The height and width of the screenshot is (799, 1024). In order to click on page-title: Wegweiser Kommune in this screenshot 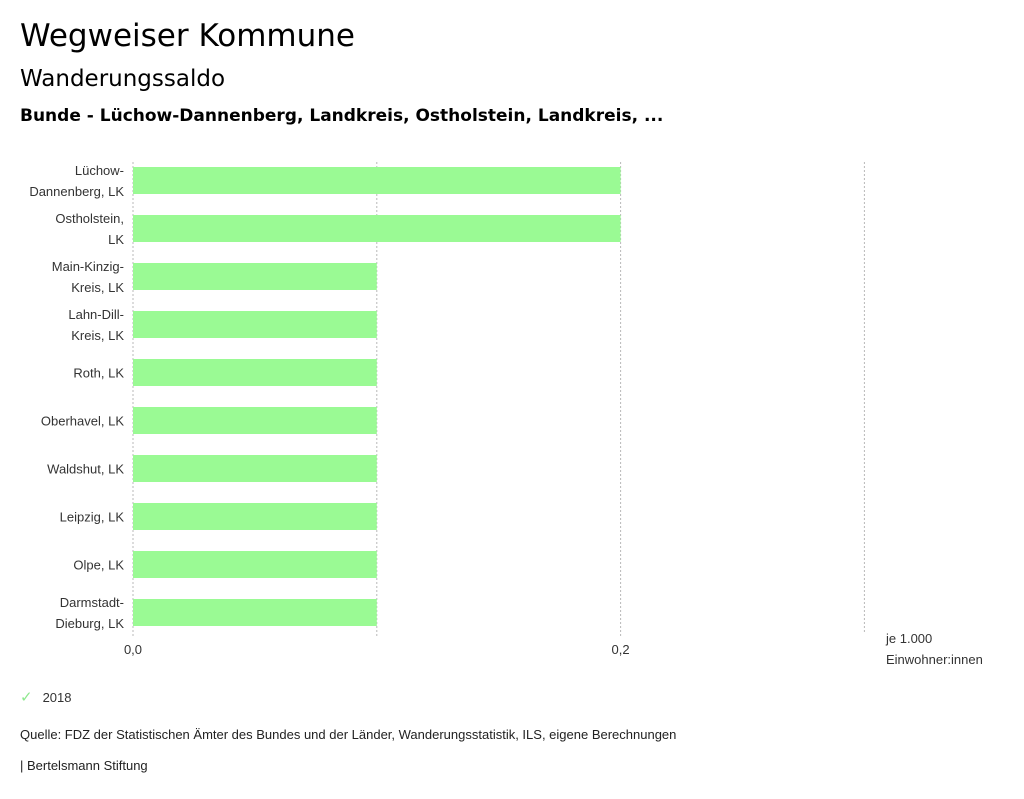, I will do `click(187, 36)`.